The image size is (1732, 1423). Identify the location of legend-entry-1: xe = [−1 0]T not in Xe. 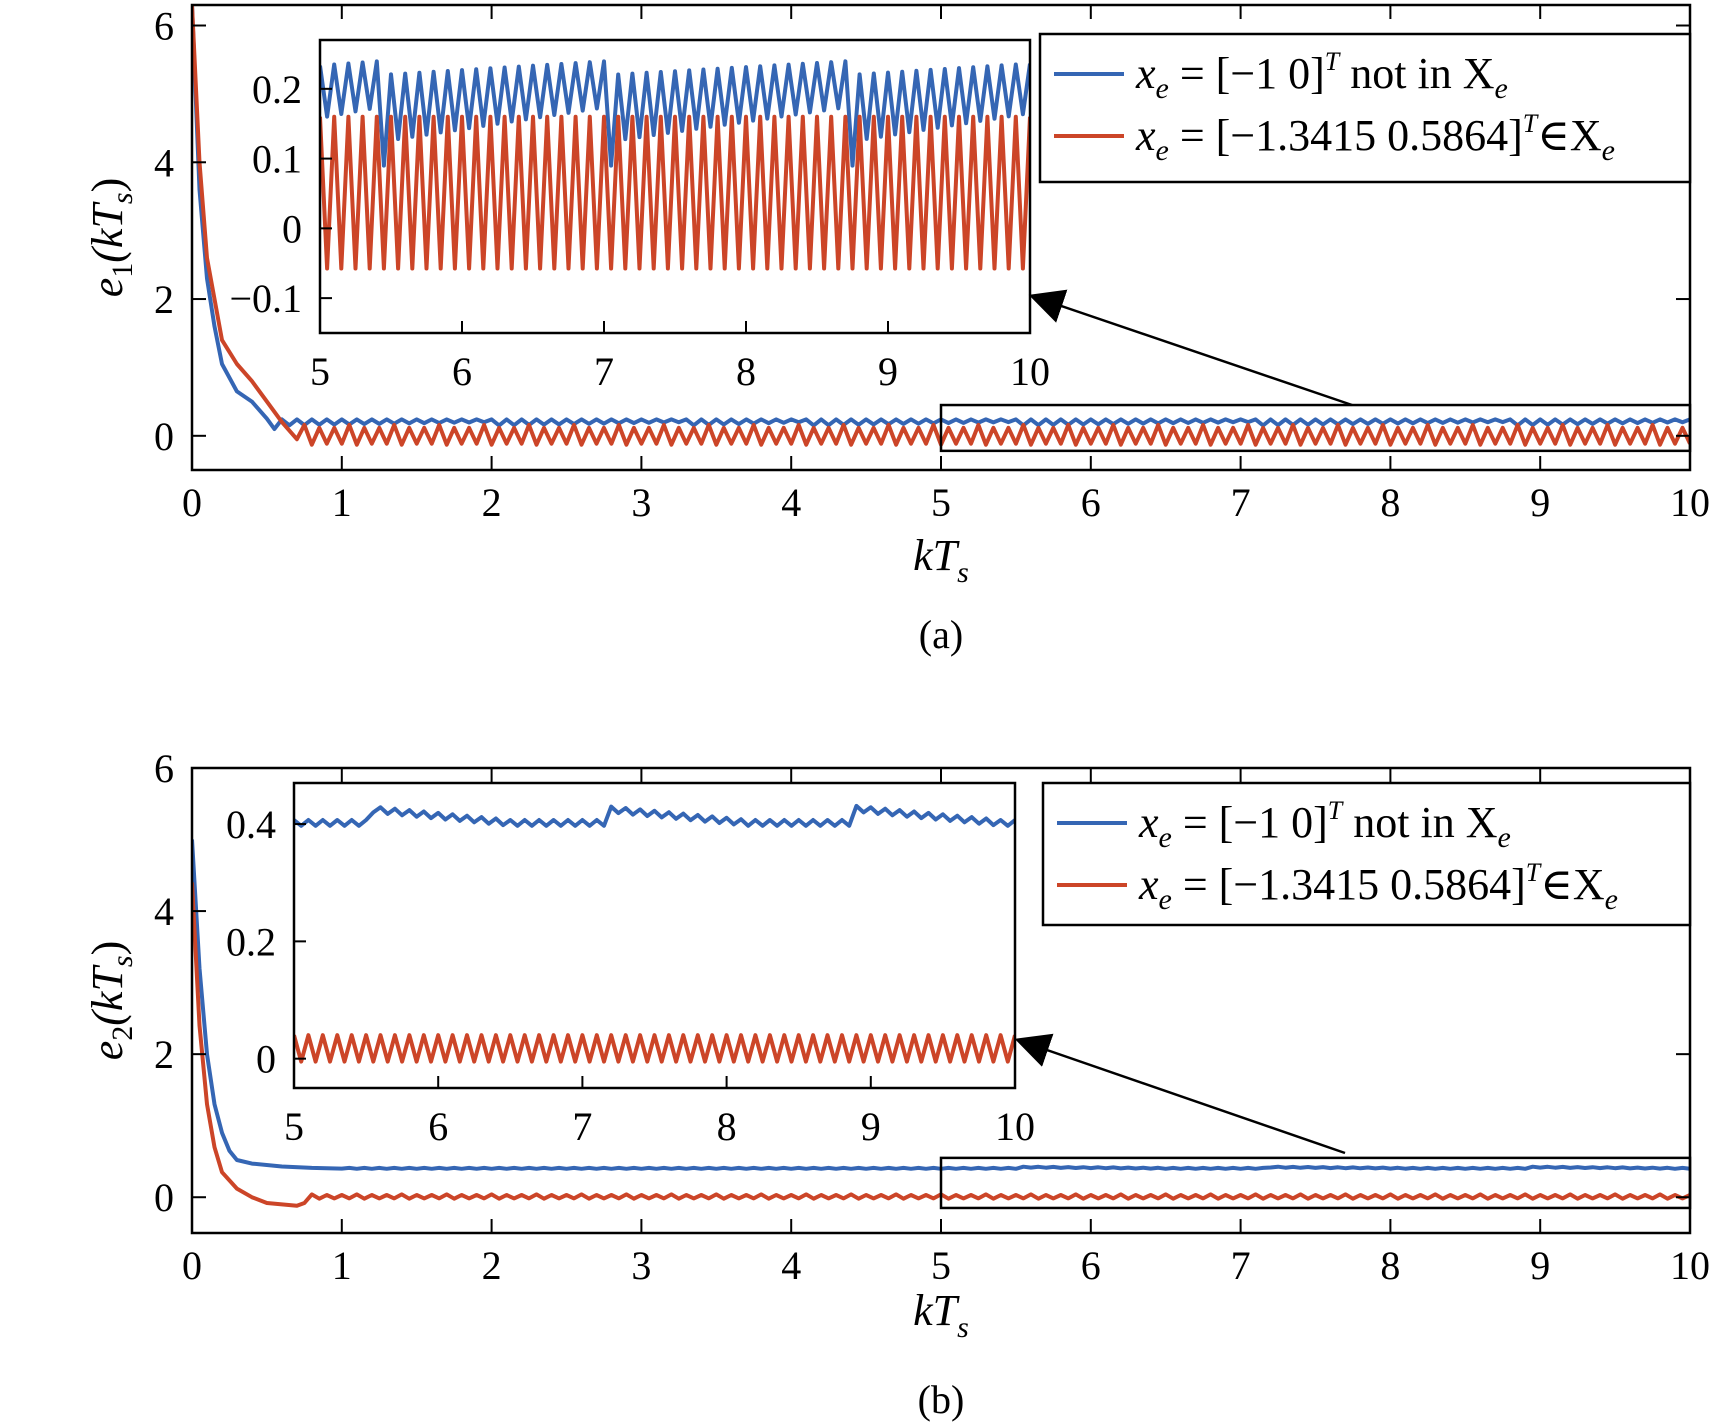
(1321, 76).